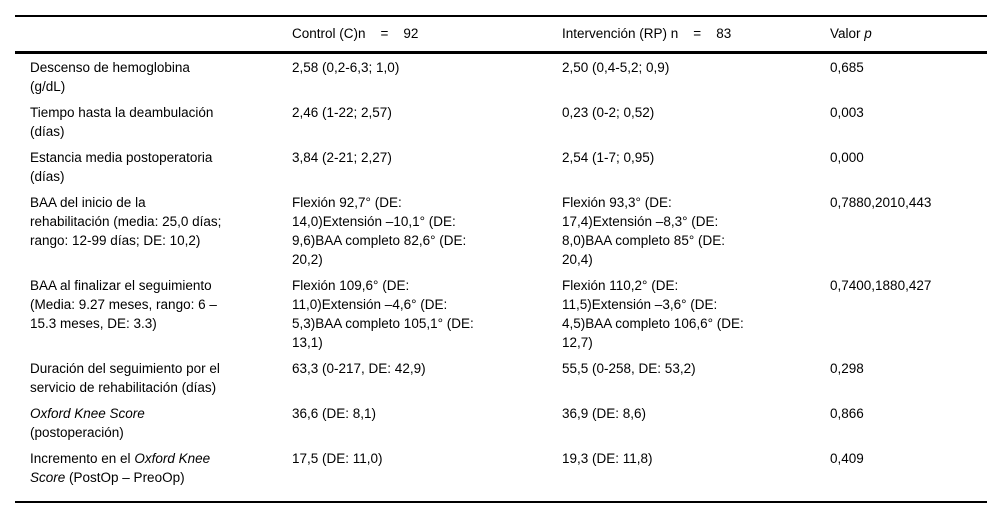  What do you see at coordinates (110, 77) in the screenshot?
I see `text-segment: Descenso de hemoglobina (g/dL)` at bounding box center [110, 77].